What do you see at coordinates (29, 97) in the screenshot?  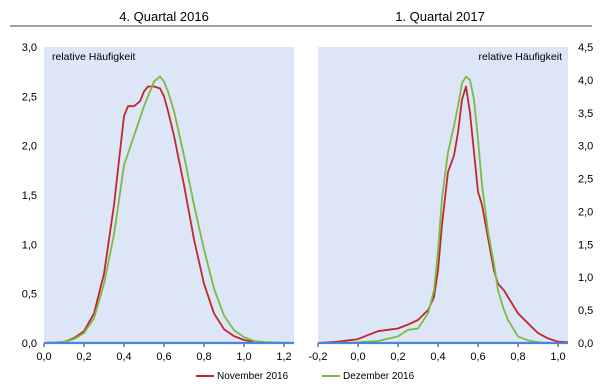 I see `left-y-tick-label: 2,5` at bounding box center [29, 97].